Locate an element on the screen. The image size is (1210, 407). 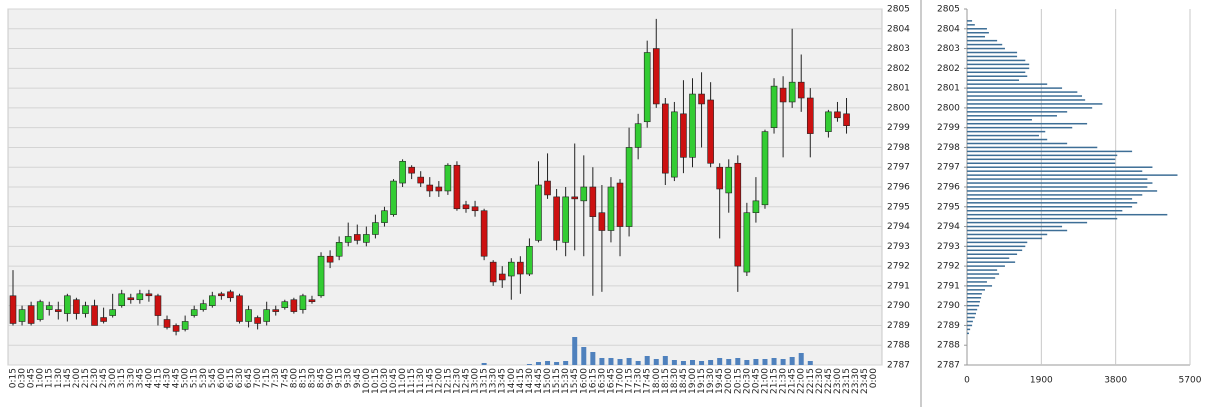
x-tick-label: 14:45 is located at coordinates (539, 381).